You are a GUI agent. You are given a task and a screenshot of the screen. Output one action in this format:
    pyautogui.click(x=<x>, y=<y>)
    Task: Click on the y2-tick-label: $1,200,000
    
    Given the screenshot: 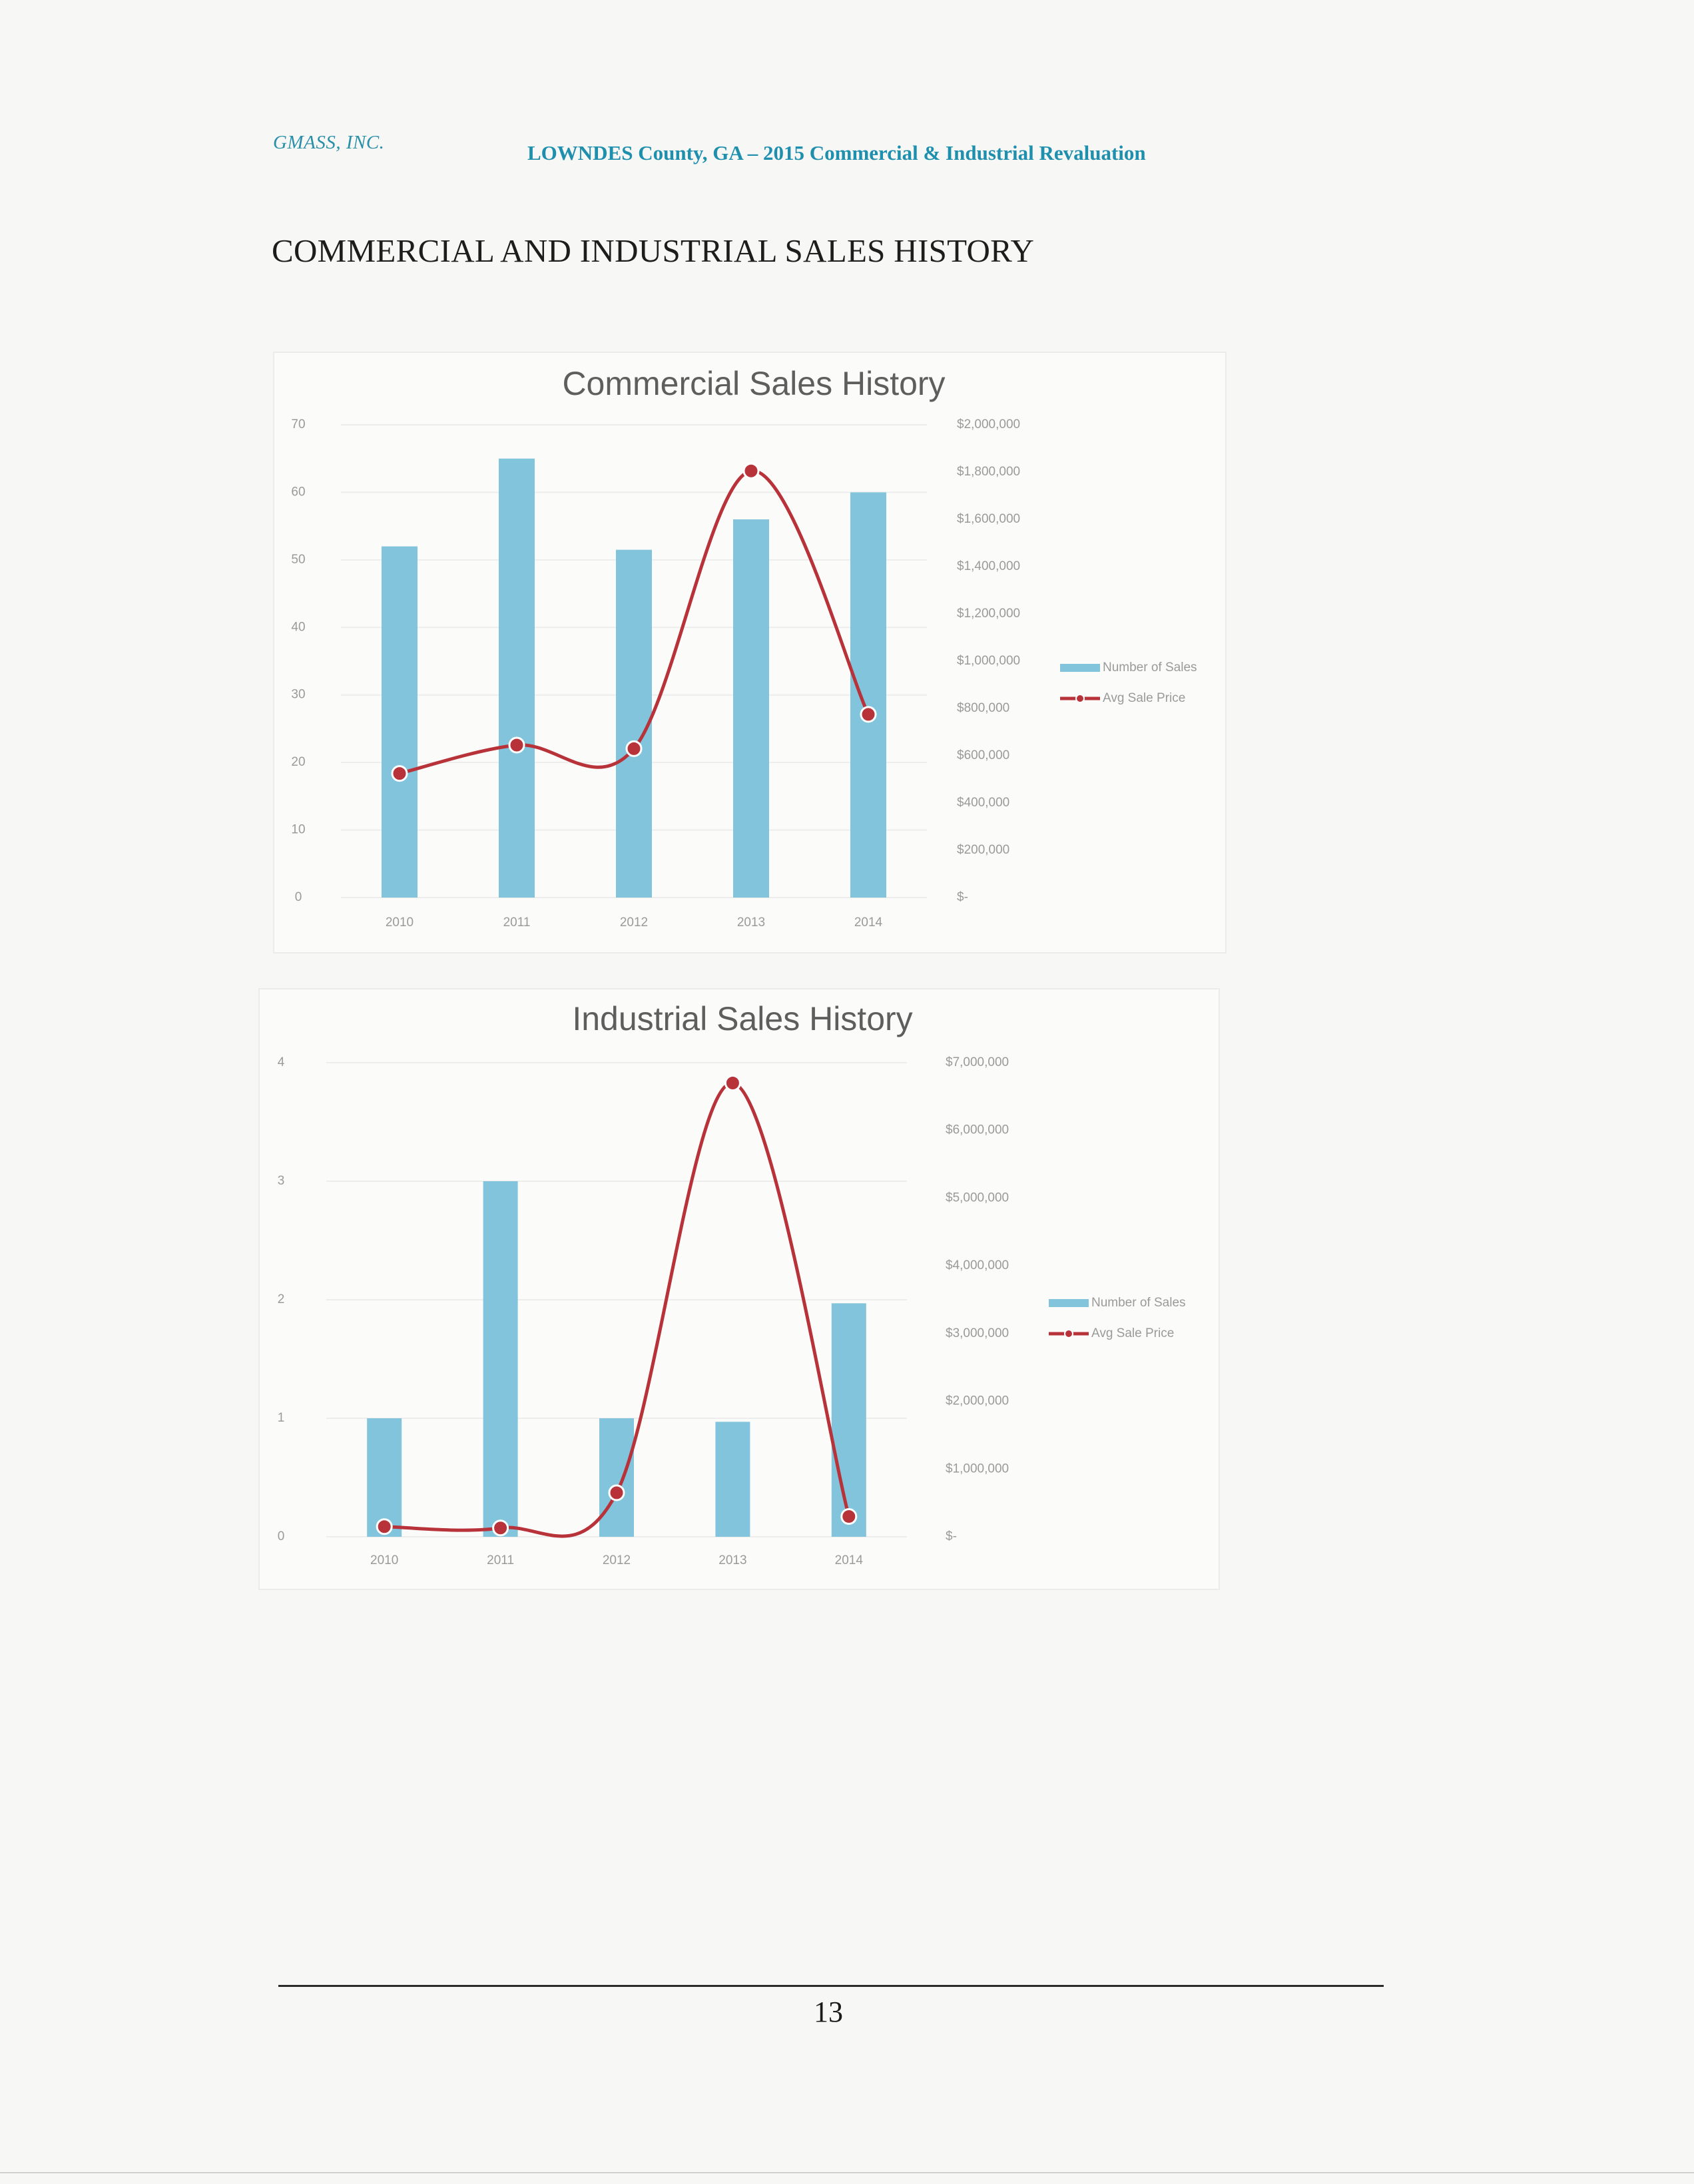 What is the action you would take?
    pyautogui.click(x=988, y=614)
    